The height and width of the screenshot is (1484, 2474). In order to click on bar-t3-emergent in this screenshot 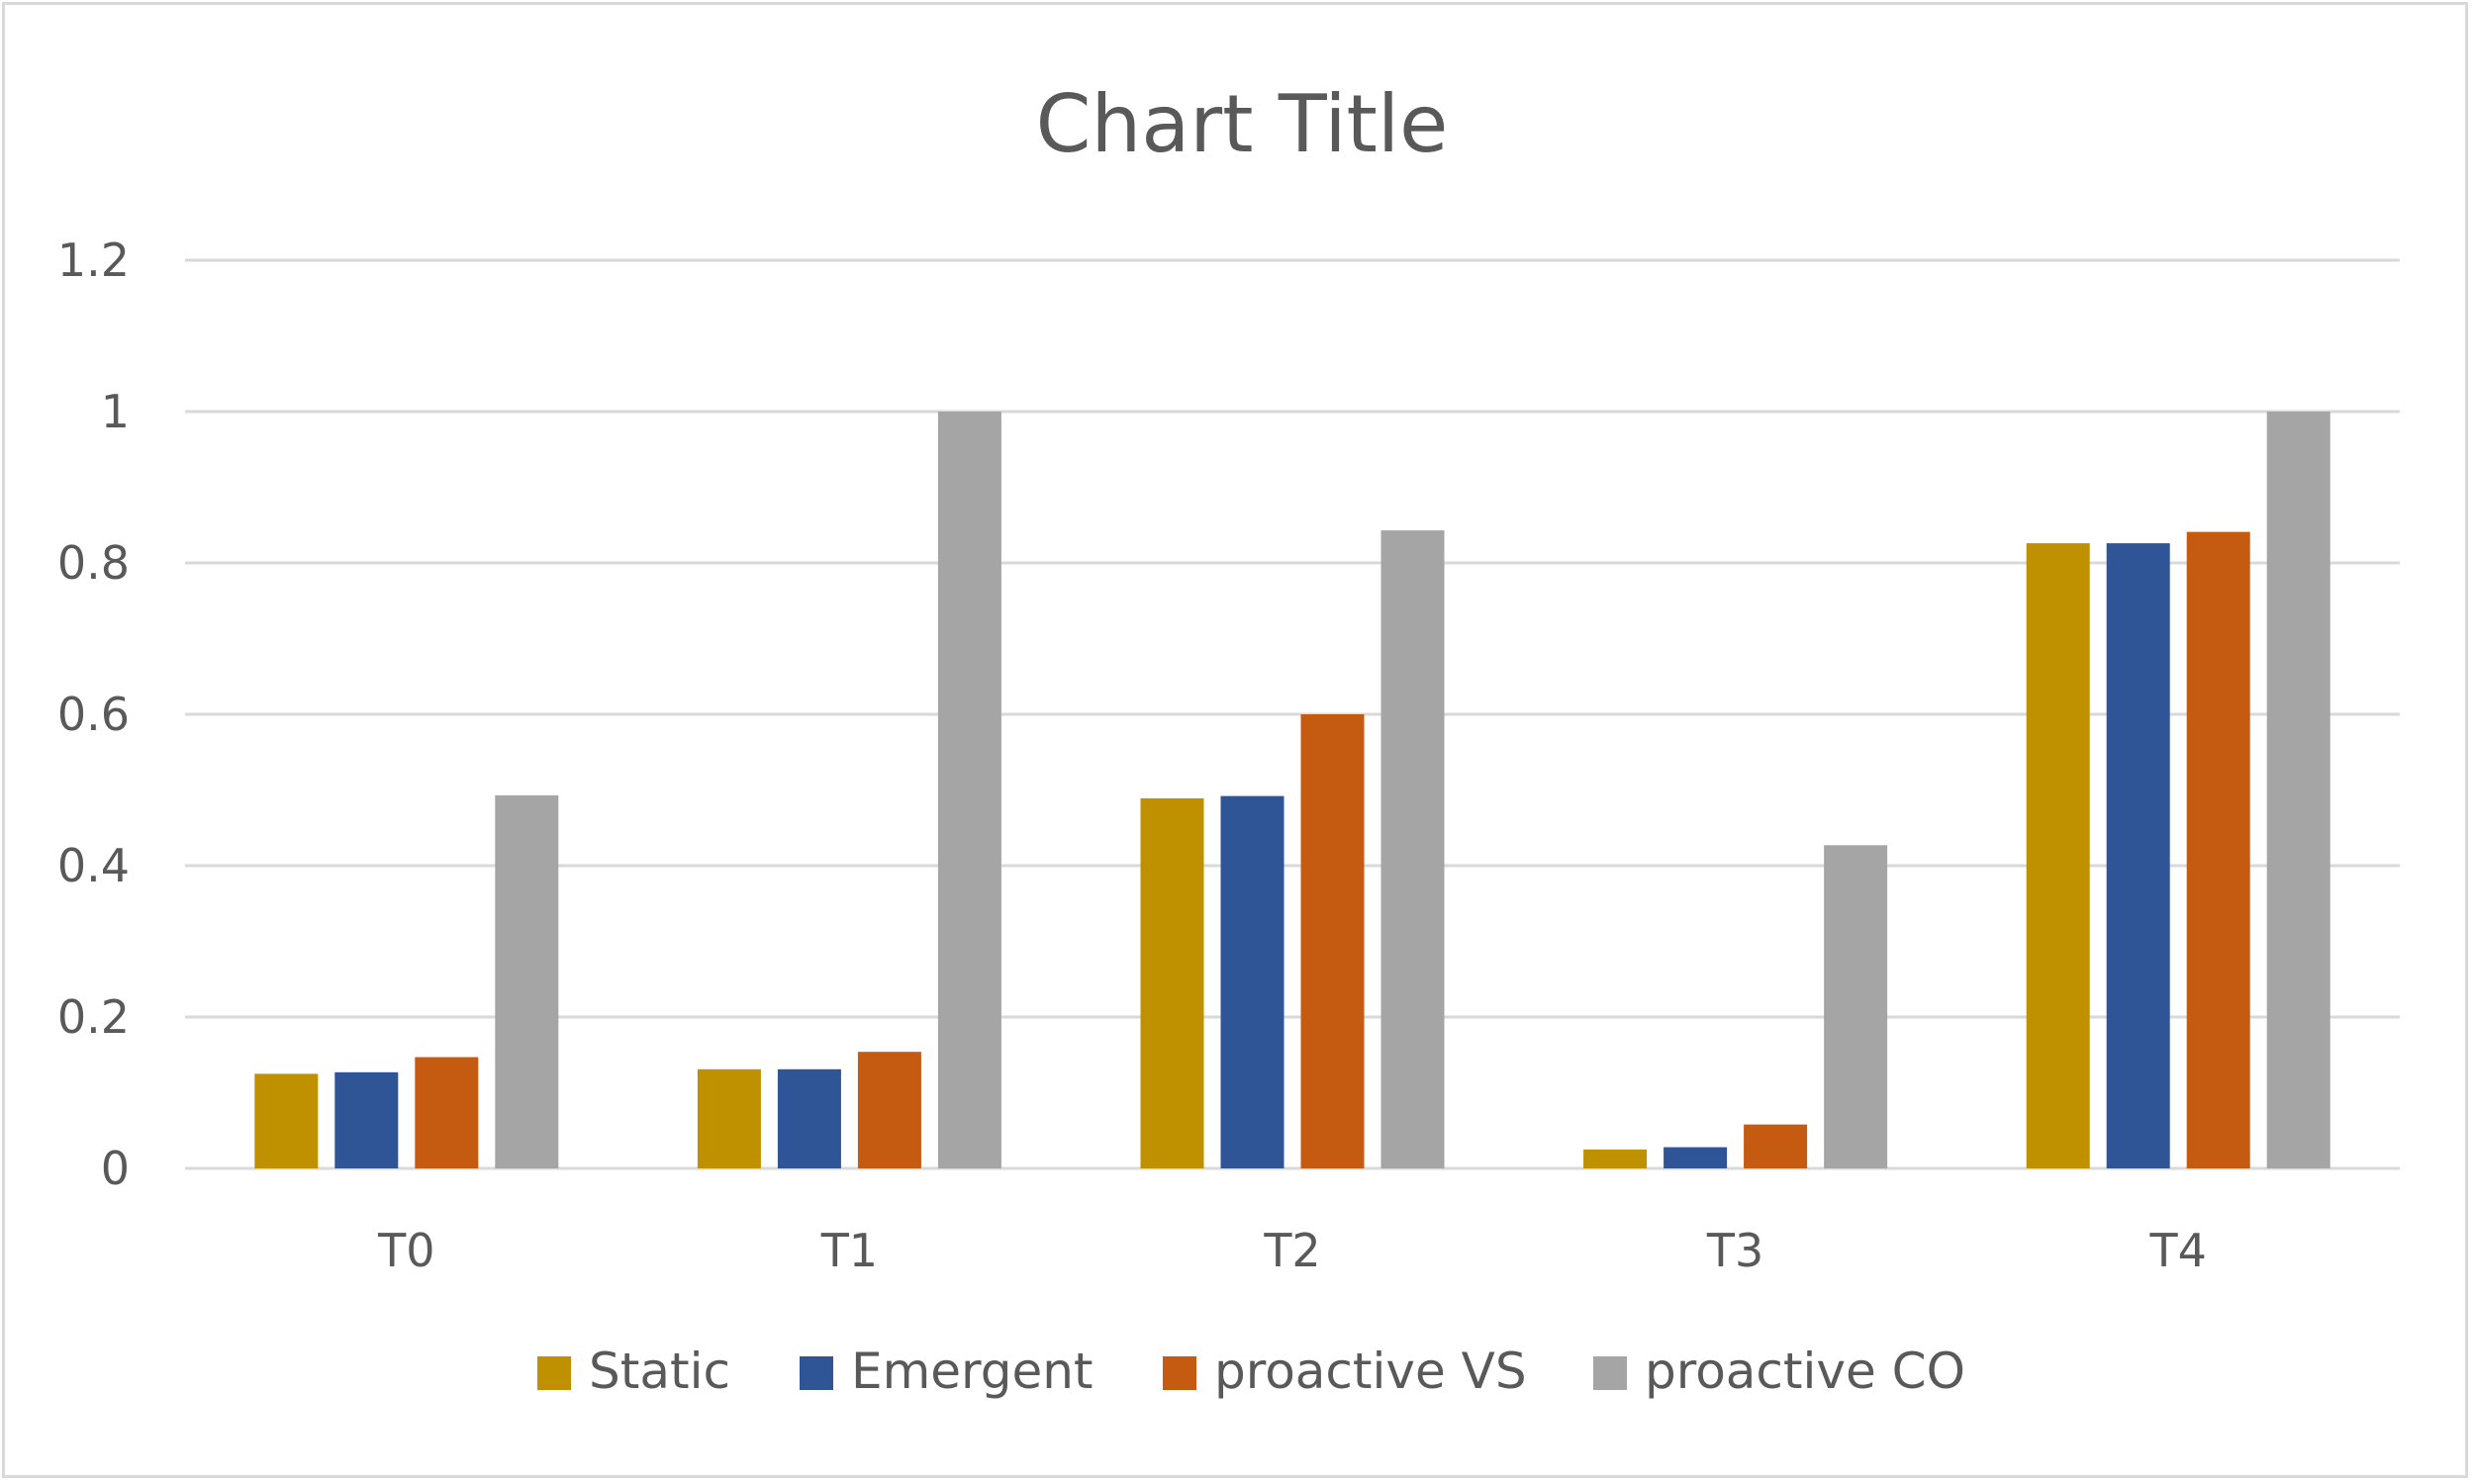, I will do `click(1696, 1157)`.